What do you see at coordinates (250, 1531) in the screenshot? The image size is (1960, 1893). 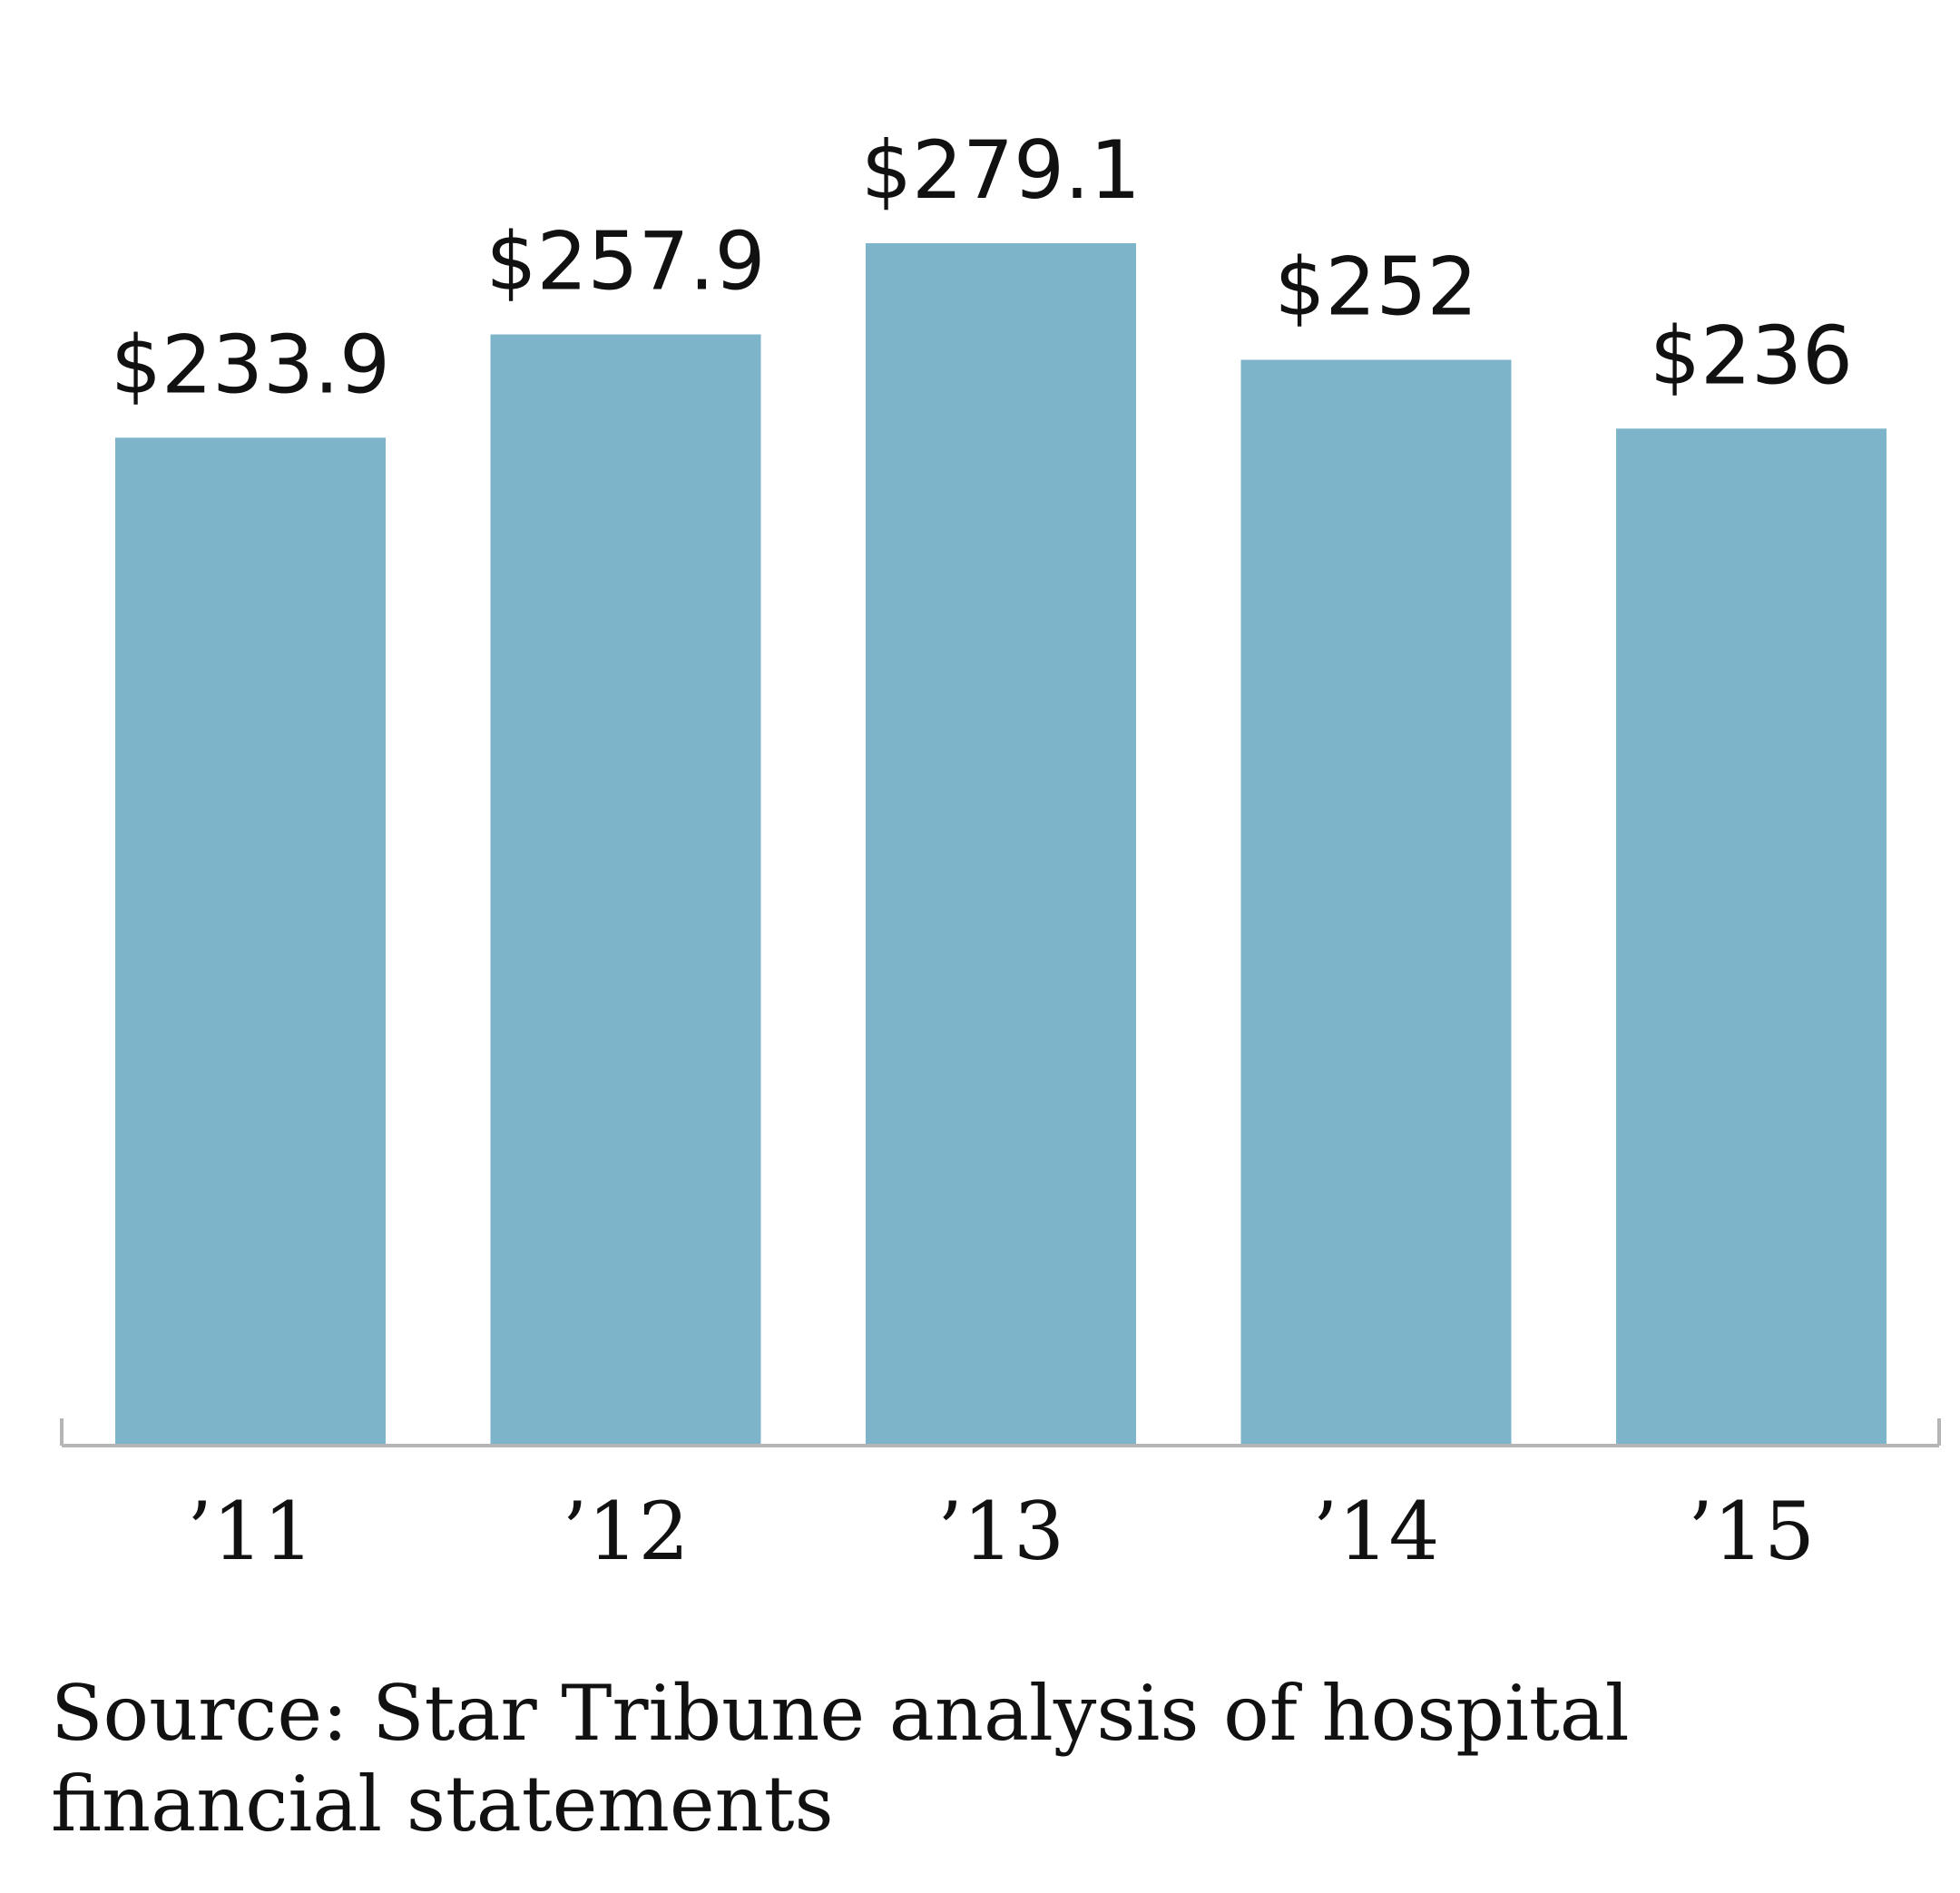 I see `x-tick-label: ’11` at bounding box center [250, 1531].